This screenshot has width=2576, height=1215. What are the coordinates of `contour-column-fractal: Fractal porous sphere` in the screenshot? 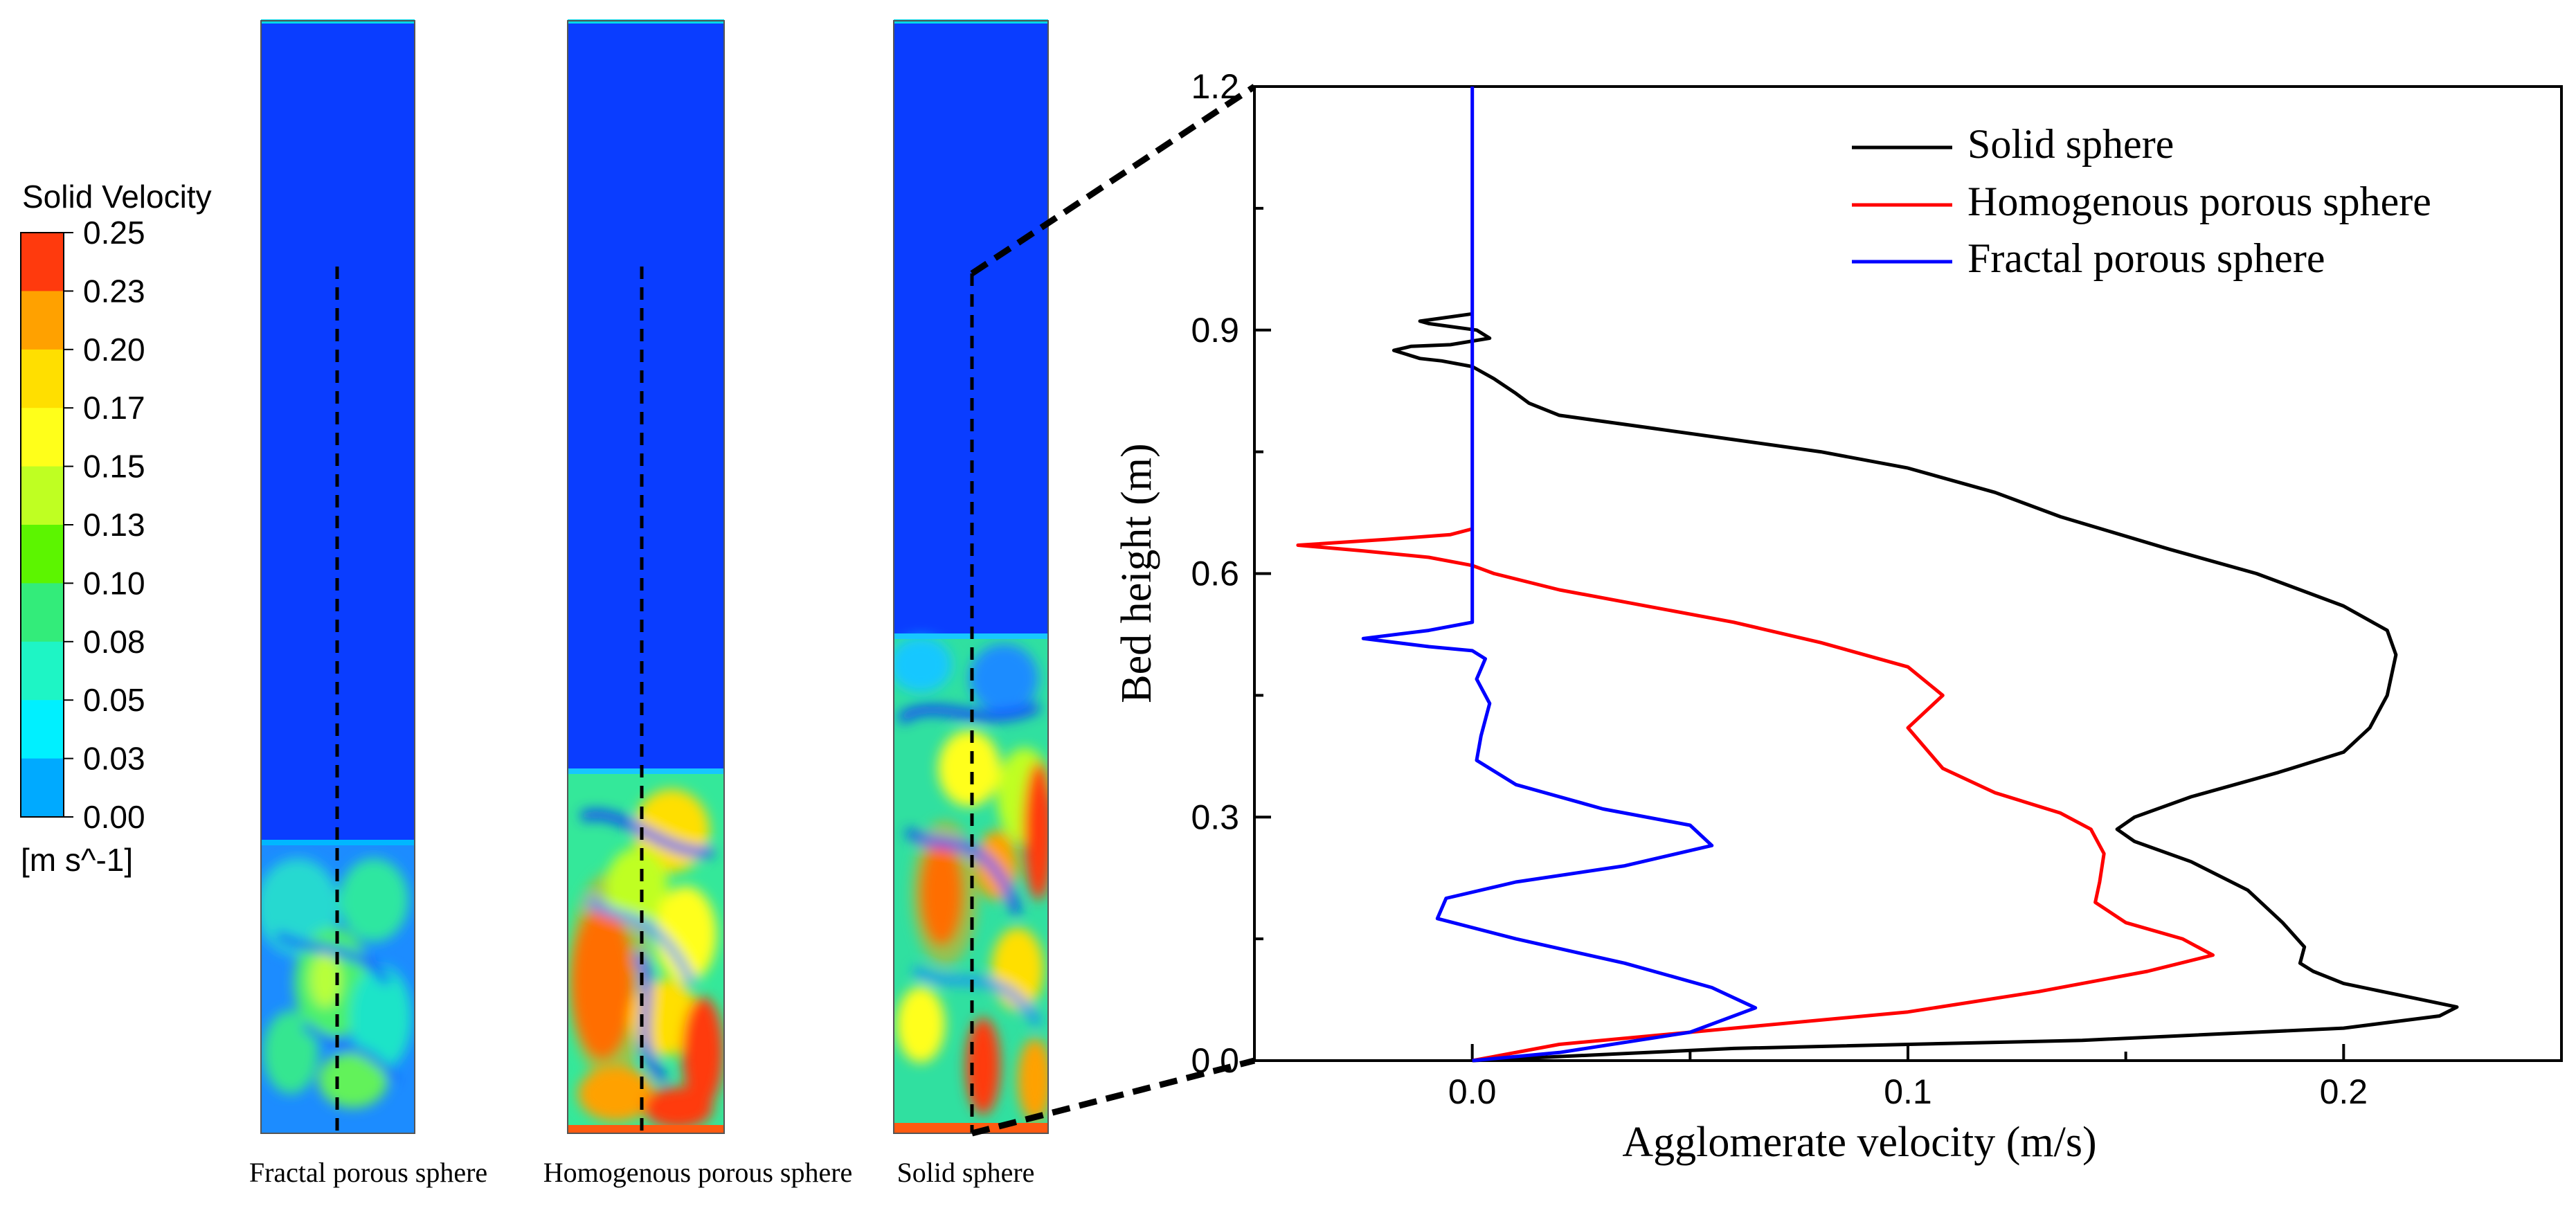 It's located at (368, 603).